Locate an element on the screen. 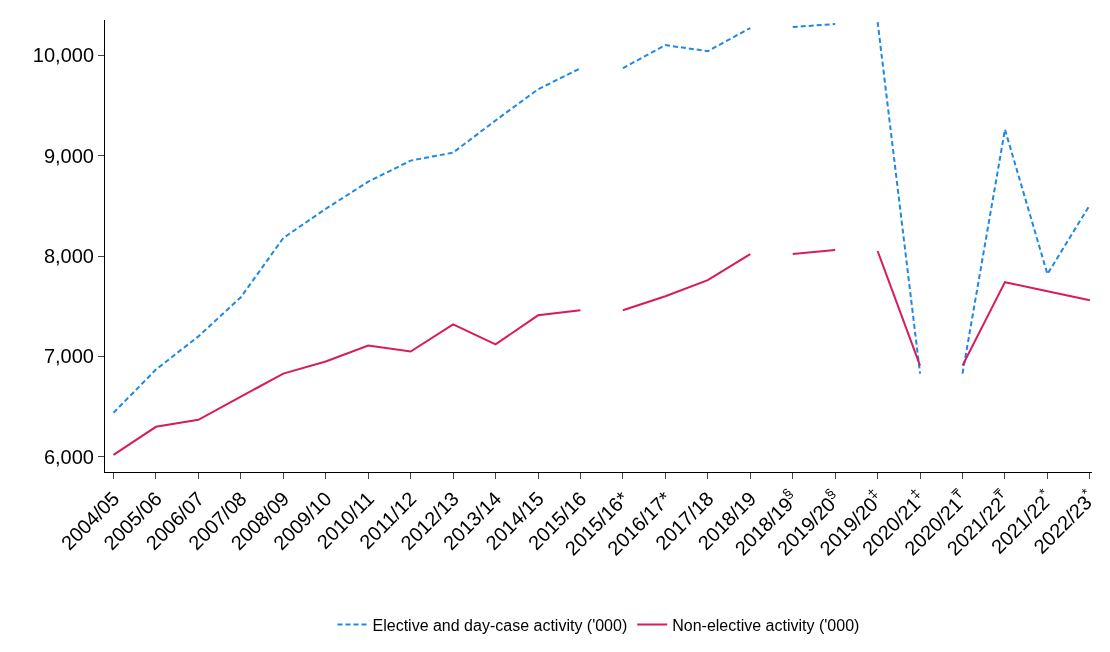 This screenshot has height=652, width=1110. y-tick-label: 7,000 is located at coordinates (68, 356).